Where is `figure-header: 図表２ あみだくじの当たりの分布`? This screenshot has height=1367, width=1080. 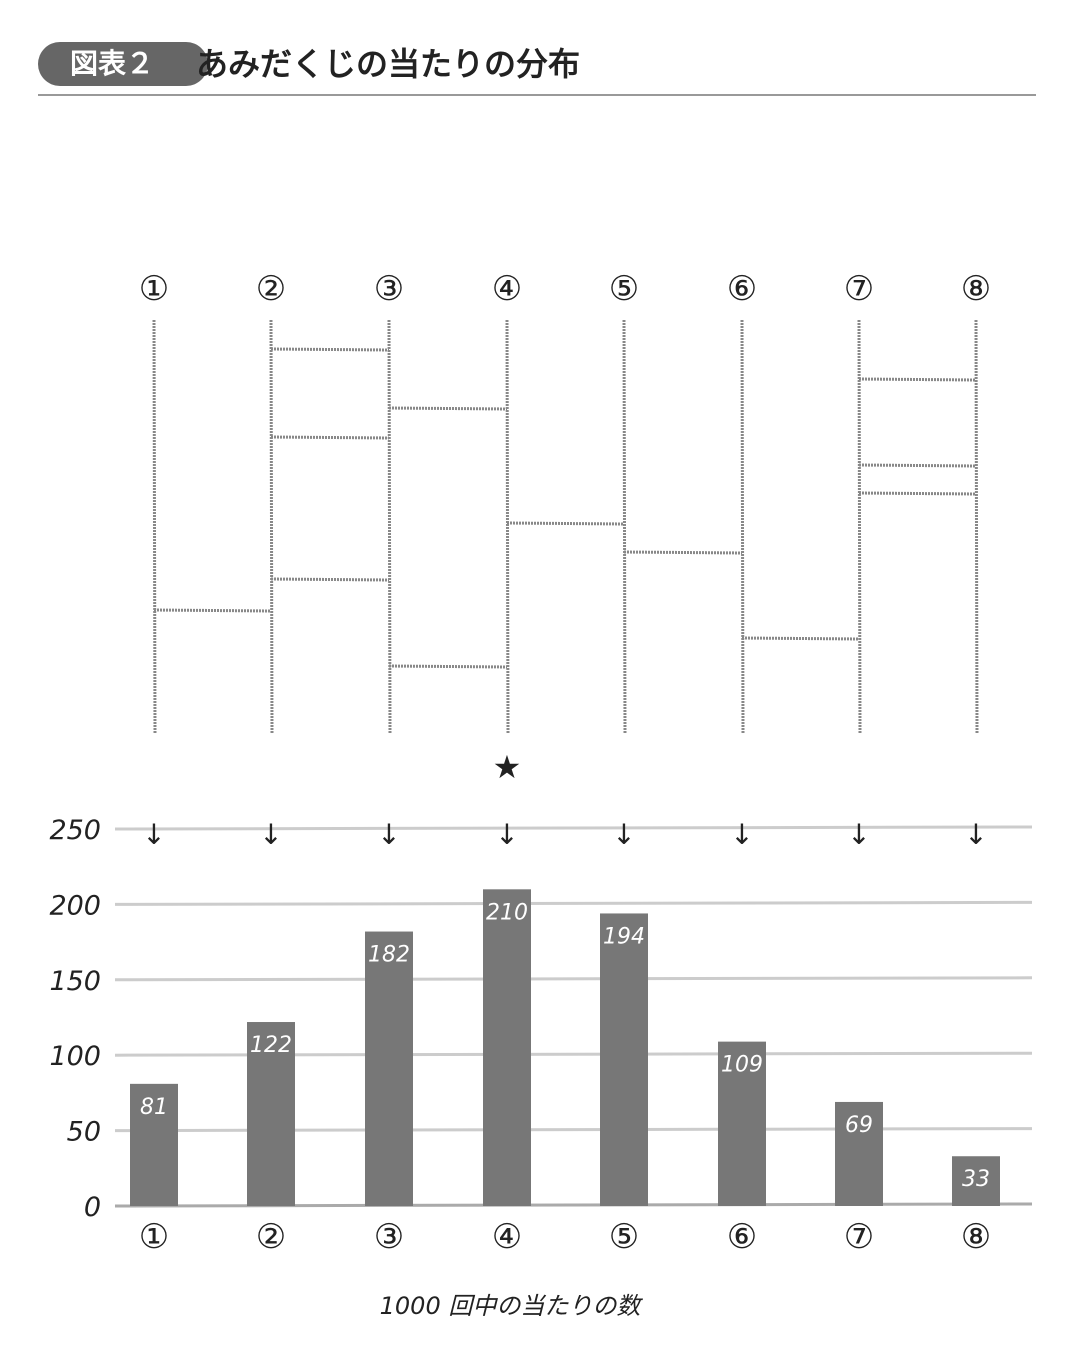 figure-header: 図表２ あみだくじの当たりの分布 is located at coordinates (537, 68).